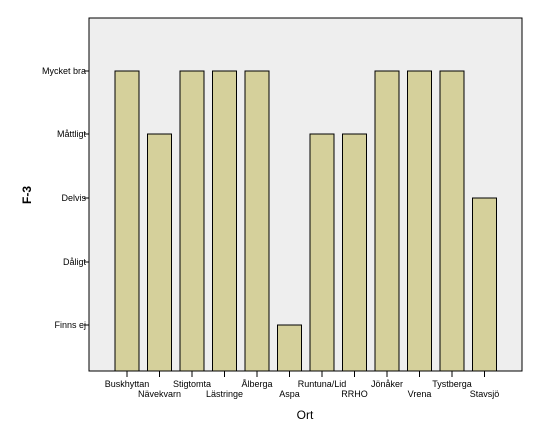 The height and width of the screenshot is (430, 553). I want to click on x-tick-label: Runtuna/Lid, so click(322, 384).